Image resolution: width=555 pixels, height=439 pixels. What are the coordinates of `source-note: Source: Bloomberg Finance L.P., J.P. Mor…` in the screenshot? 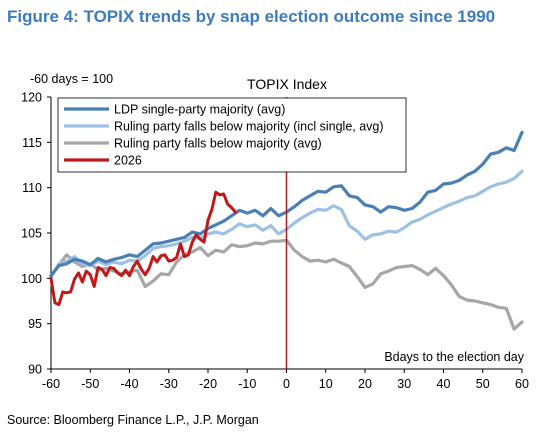 It's located at (133, 420).